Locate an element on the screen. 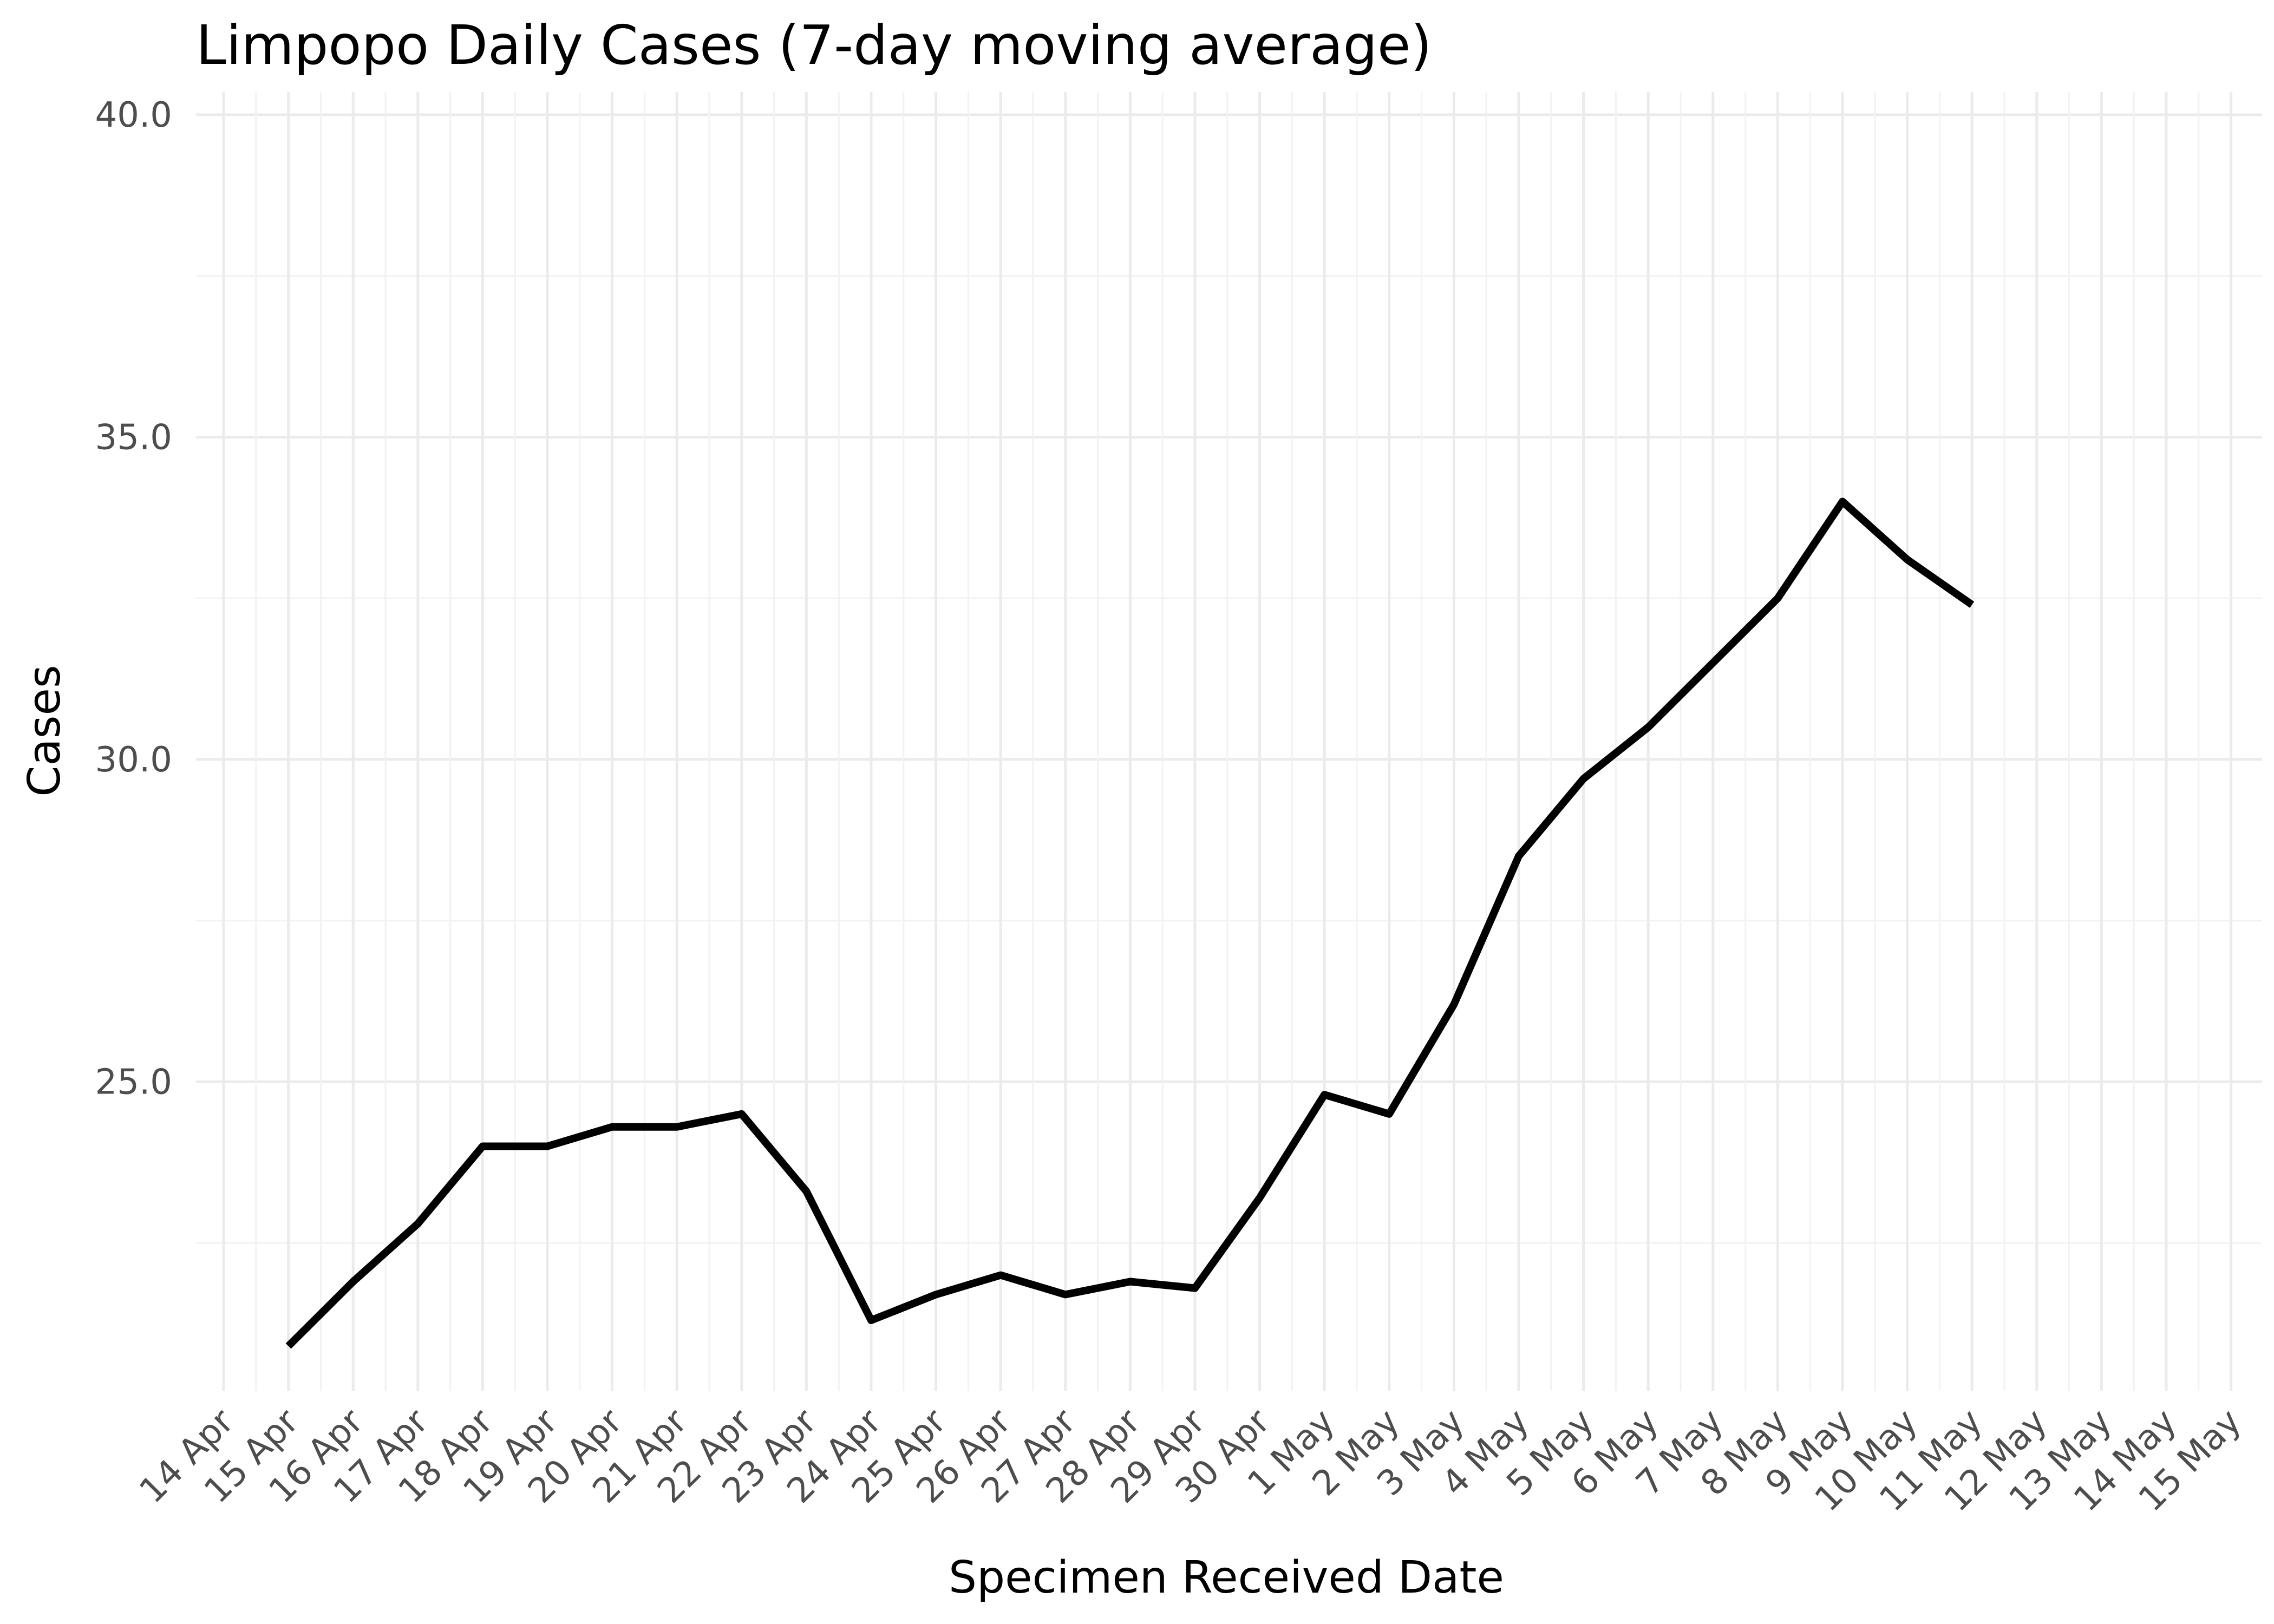  y-axis-title: Cases is located at coordinates (44, 730).